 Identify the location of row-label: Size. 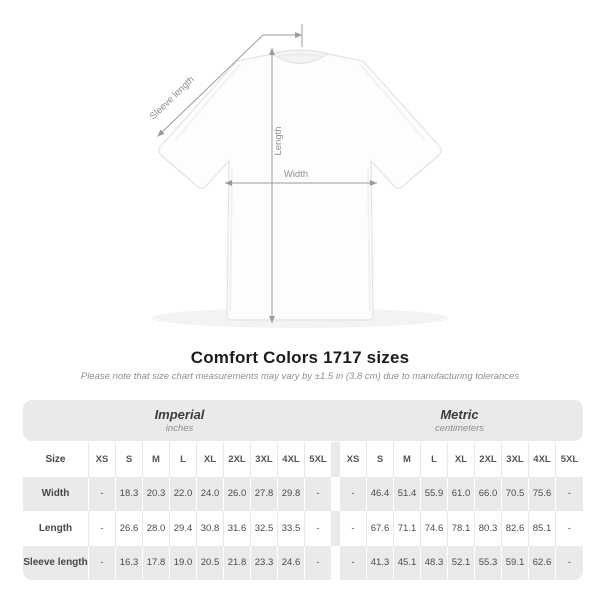
(56, 459).